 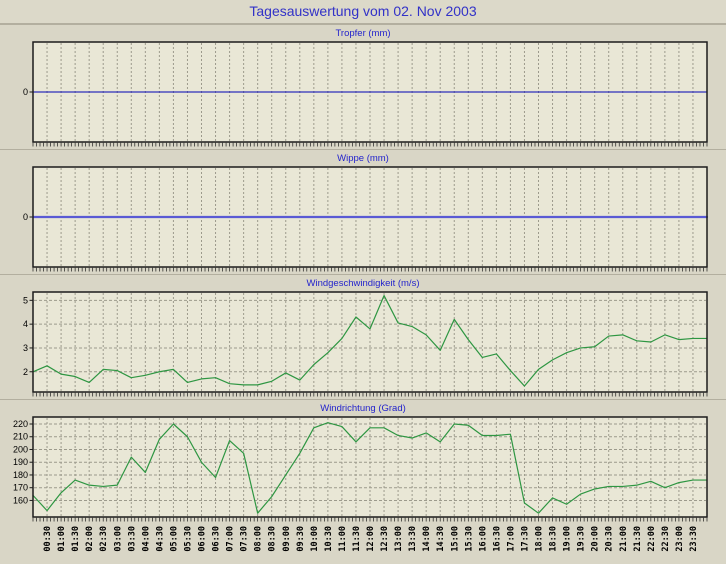 What do you see at coordinates (217, 539) in the screenshot?
I see `svg-text: 06:30` at bounding box center [217, 539].